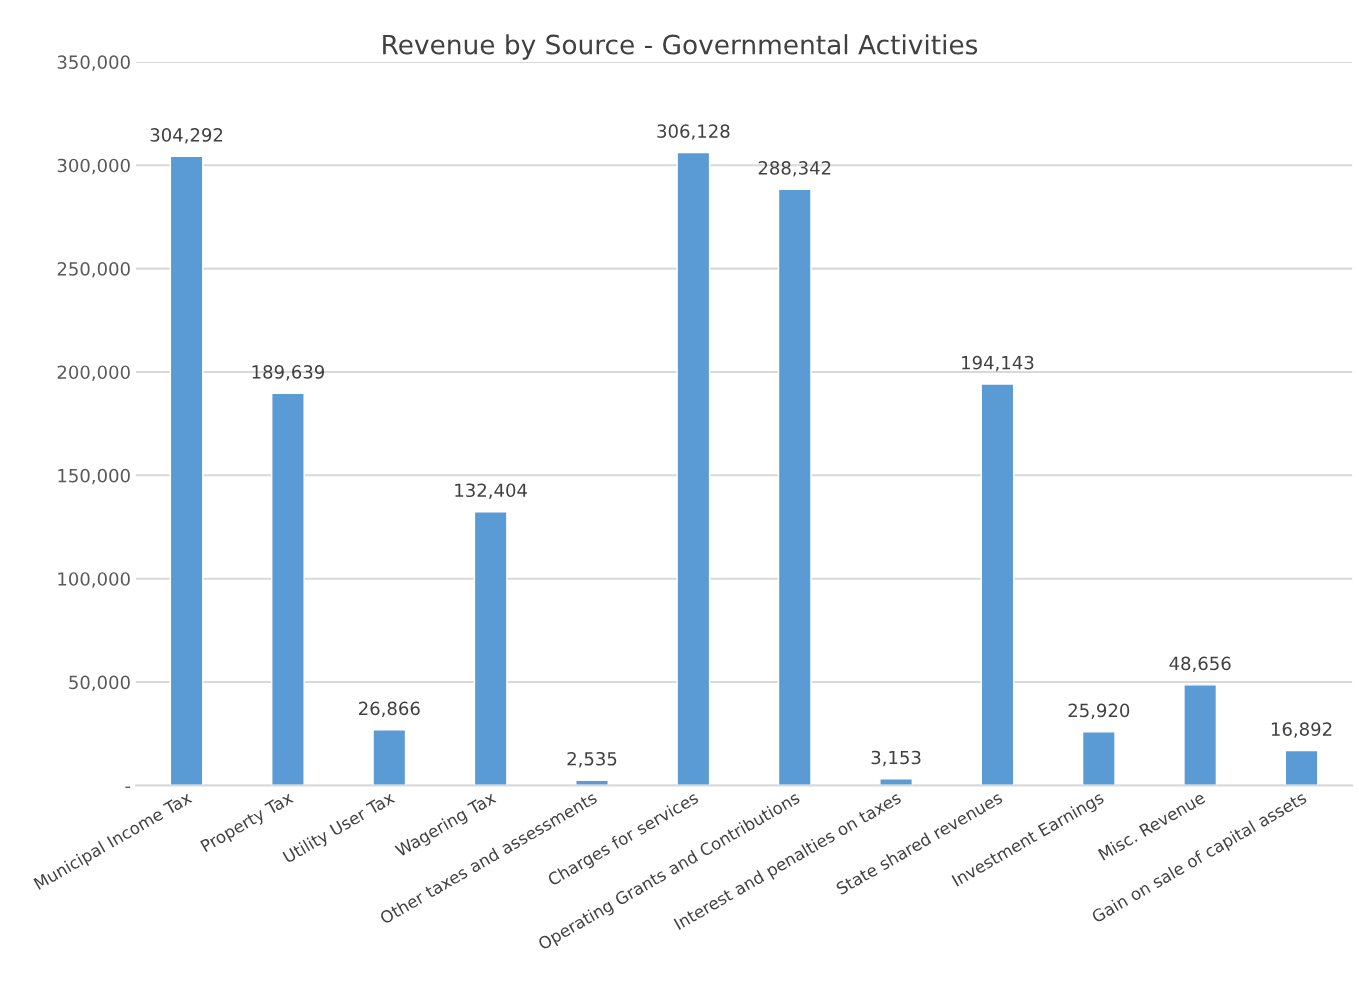 The width and height of the screenshot is (1359, 998). Describe the element at coordinates (1200, 664) in the screenshot. I see `data-label: 48,656` at that location.